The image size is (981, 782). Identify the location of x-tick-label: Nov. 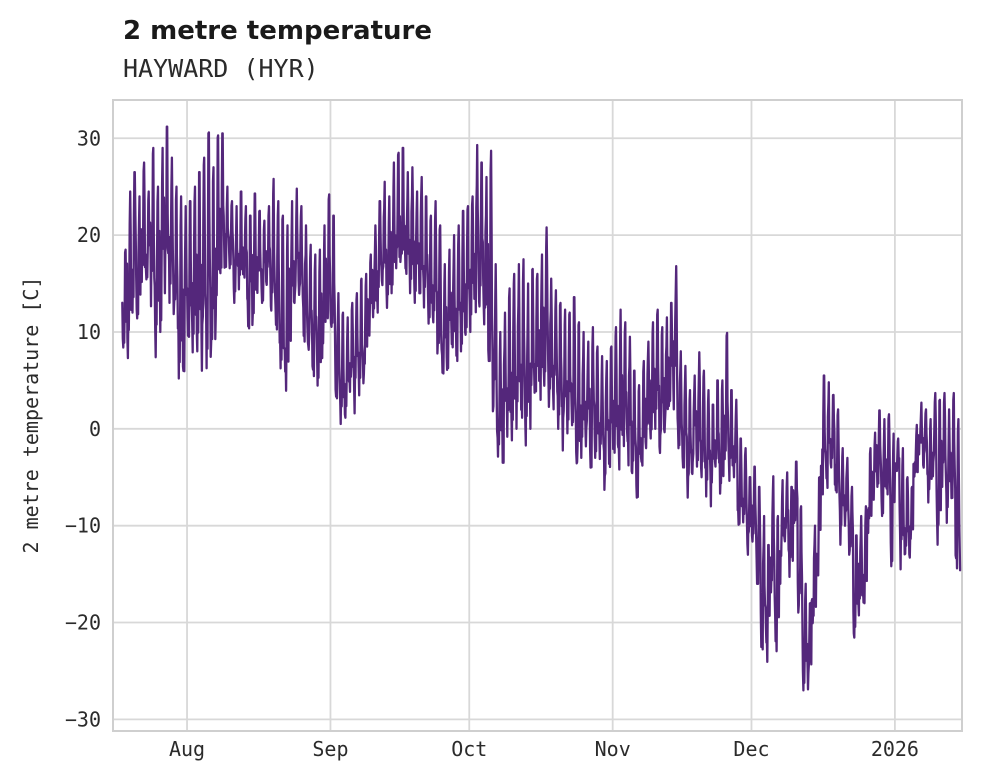
(613, 749).